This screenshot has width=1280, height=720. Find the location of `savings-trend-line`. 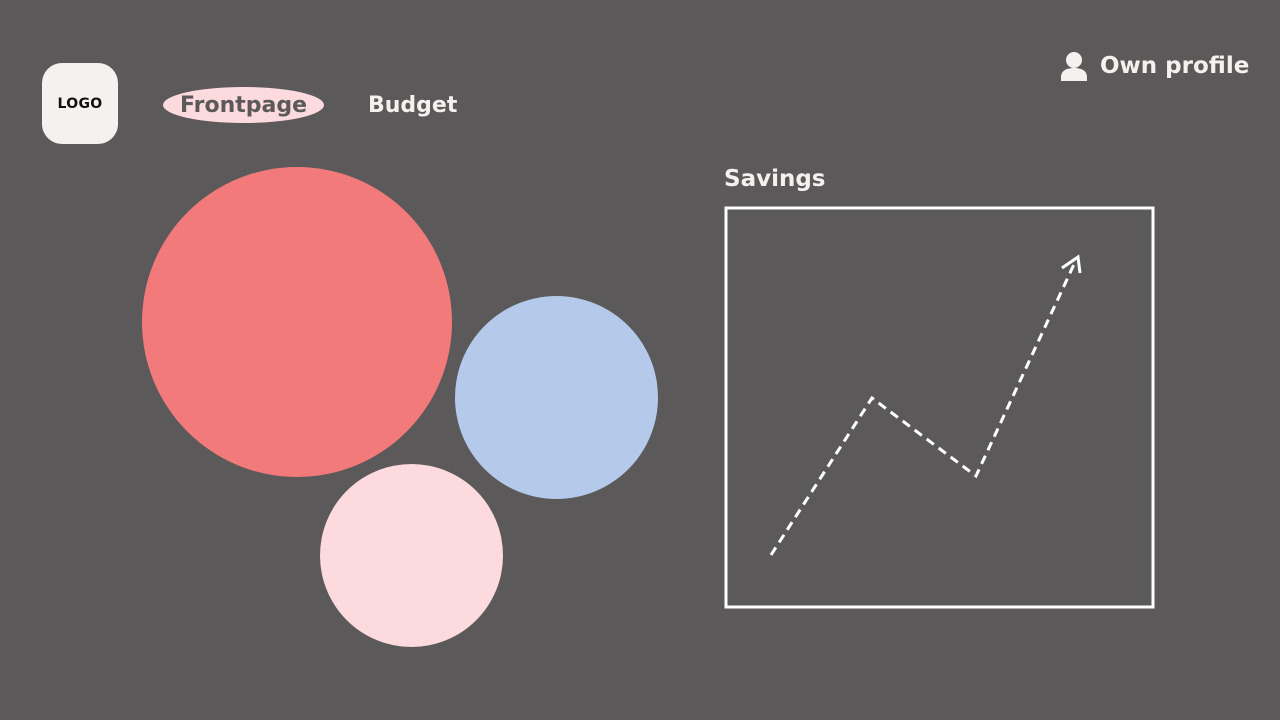

savings-trend-line is located at coordinates (923, 407).